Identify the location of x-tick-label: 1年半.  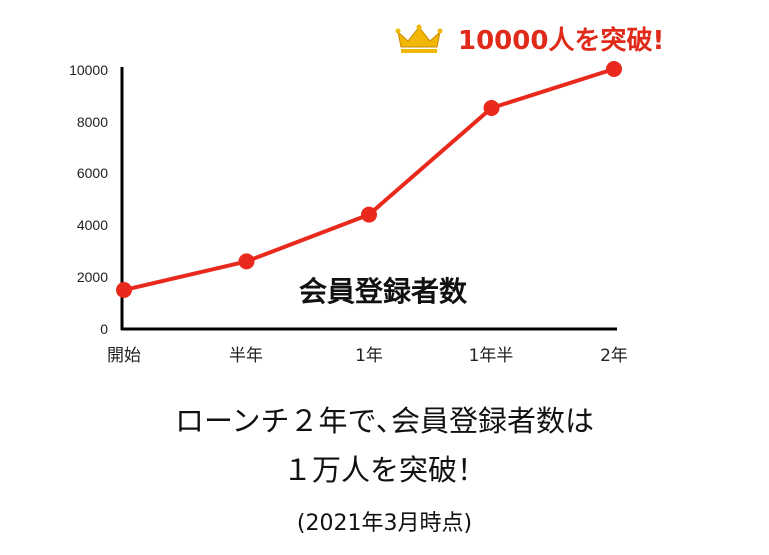
(491, 356).